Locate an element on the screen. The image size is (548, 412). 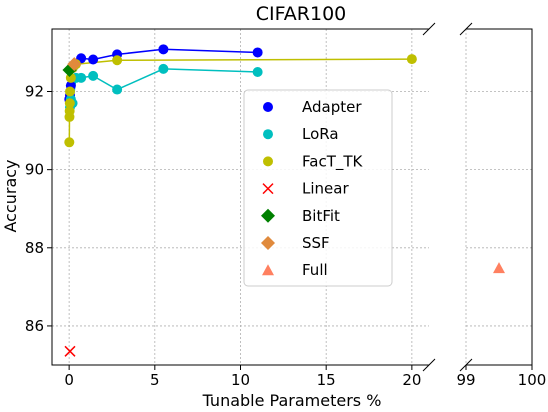
legend-bitfit-label: BitFit is located at coordinates (321, 216).